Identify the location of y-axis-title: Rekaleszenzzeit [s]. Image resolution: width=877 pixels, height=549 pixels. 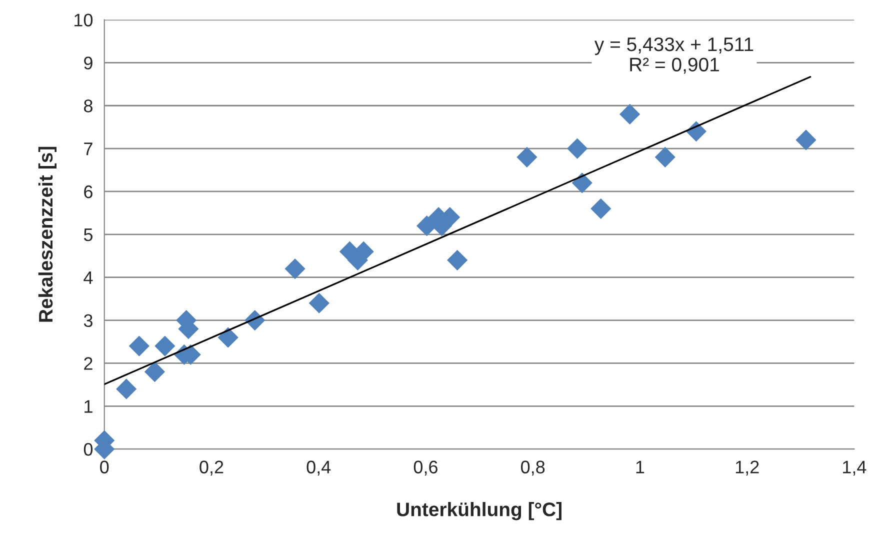
(47, 234).